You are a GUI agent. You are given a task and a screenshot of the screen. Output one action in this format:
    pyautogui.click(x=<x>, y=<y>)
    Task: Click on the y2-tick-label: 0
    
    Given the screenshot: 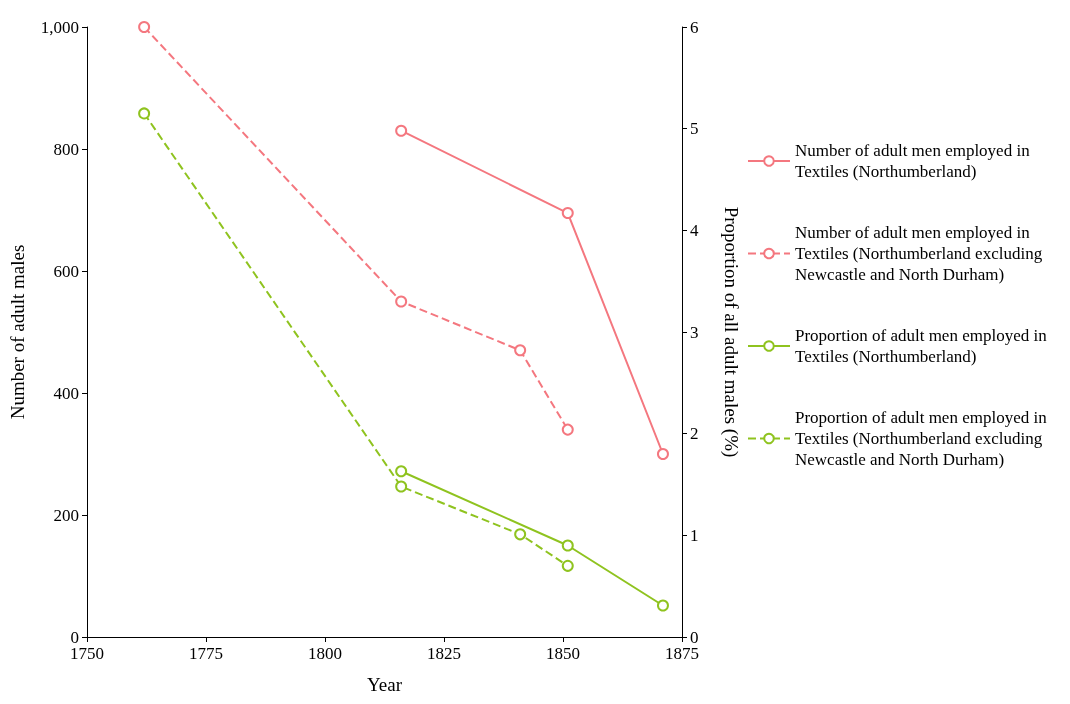 What is the action you would take?
    pyautogui.click(x=694, y=637)
    